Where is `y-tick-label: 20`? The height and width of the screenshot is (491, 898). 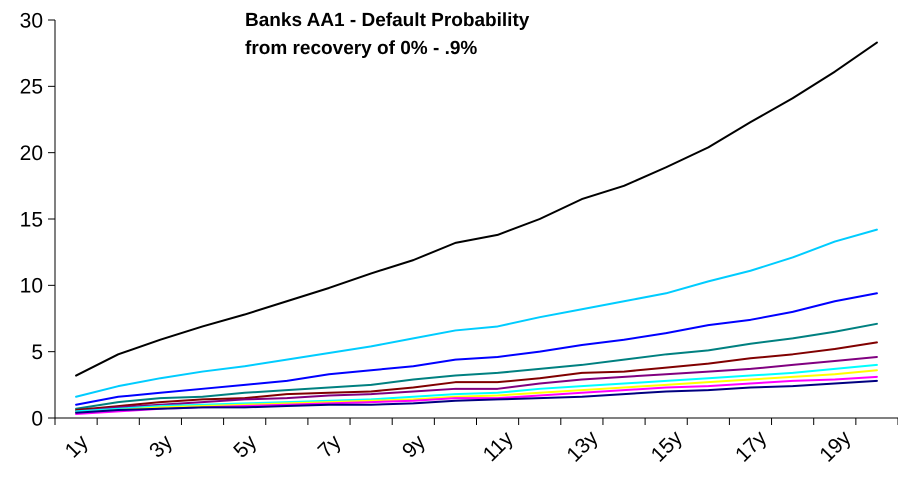 y-tick-label: 20 is located at coordinates (31, 154).